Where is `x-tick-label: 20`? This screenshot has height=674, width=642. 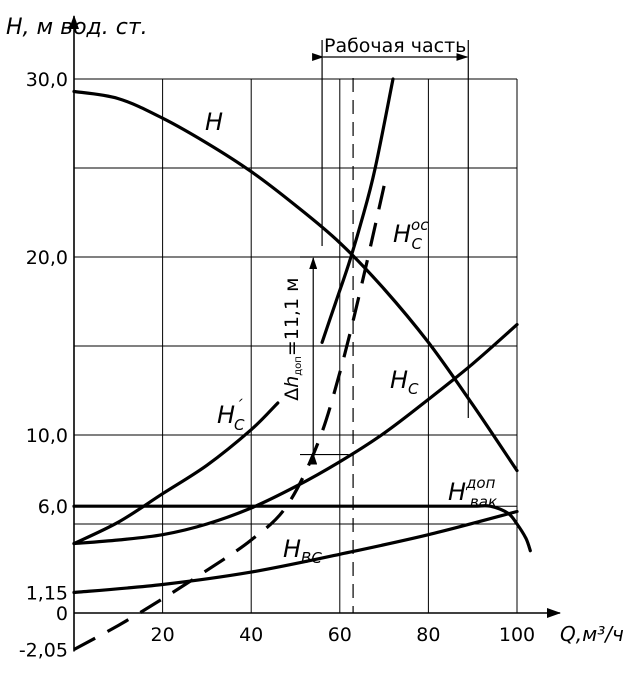
x-tick-label: 20 is located at coordinates (163, 635).